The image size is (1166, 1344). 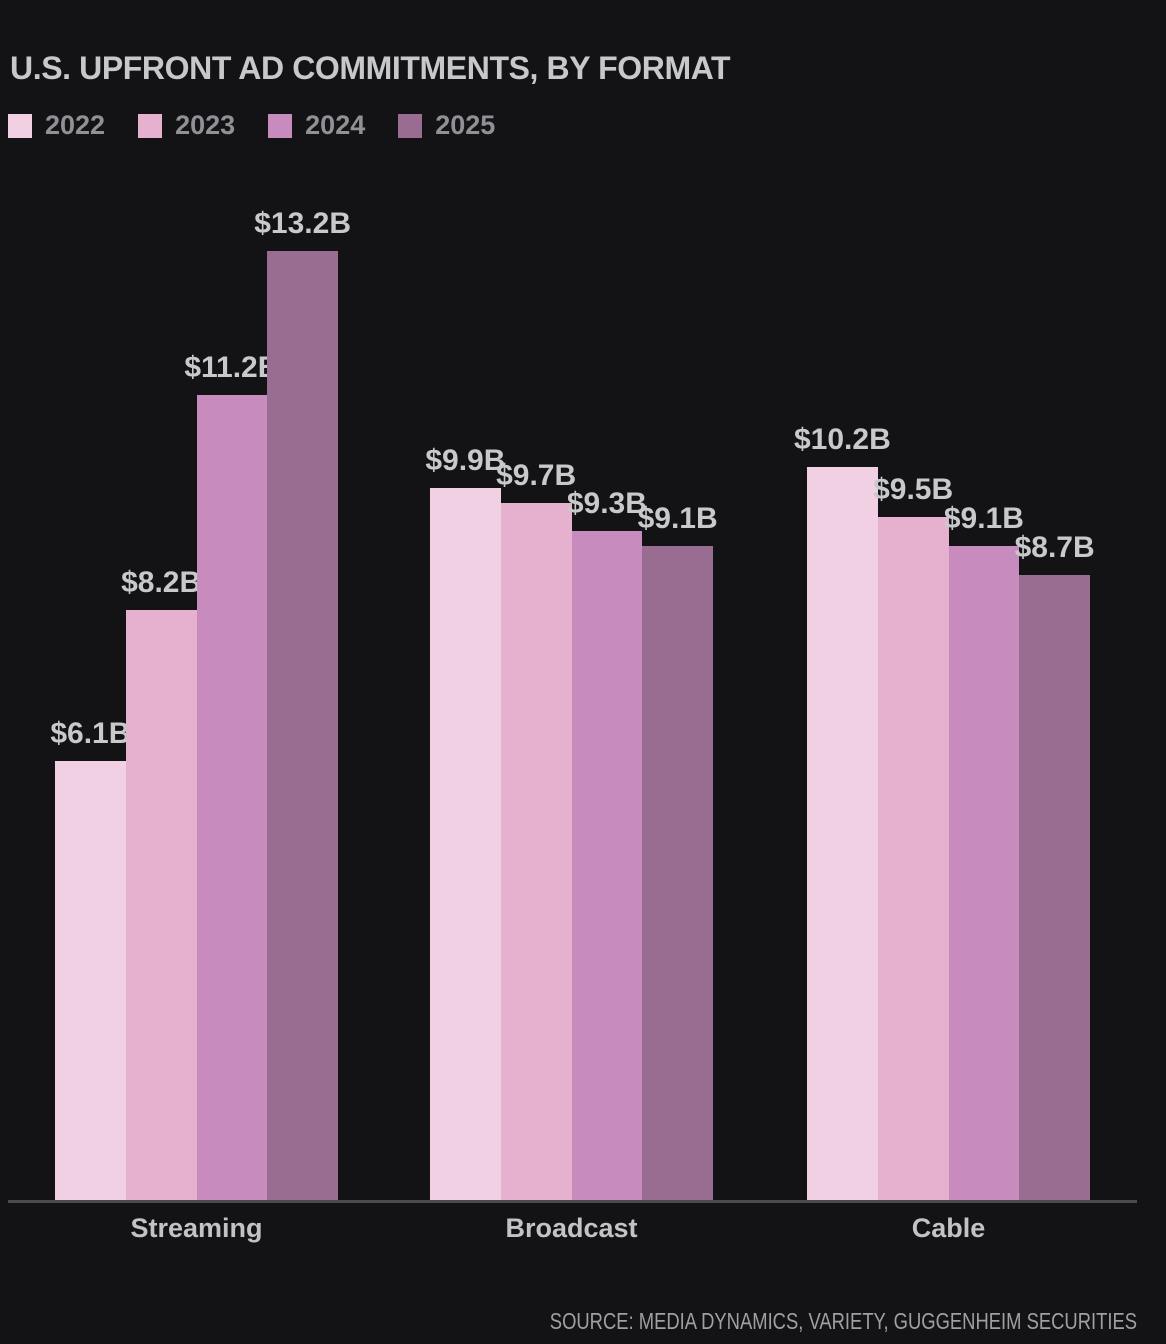 I want to click on chart-title: U.S. UPFRONT AD COMMITMENTS, BY FORMAT, so click(x=370, y=68).